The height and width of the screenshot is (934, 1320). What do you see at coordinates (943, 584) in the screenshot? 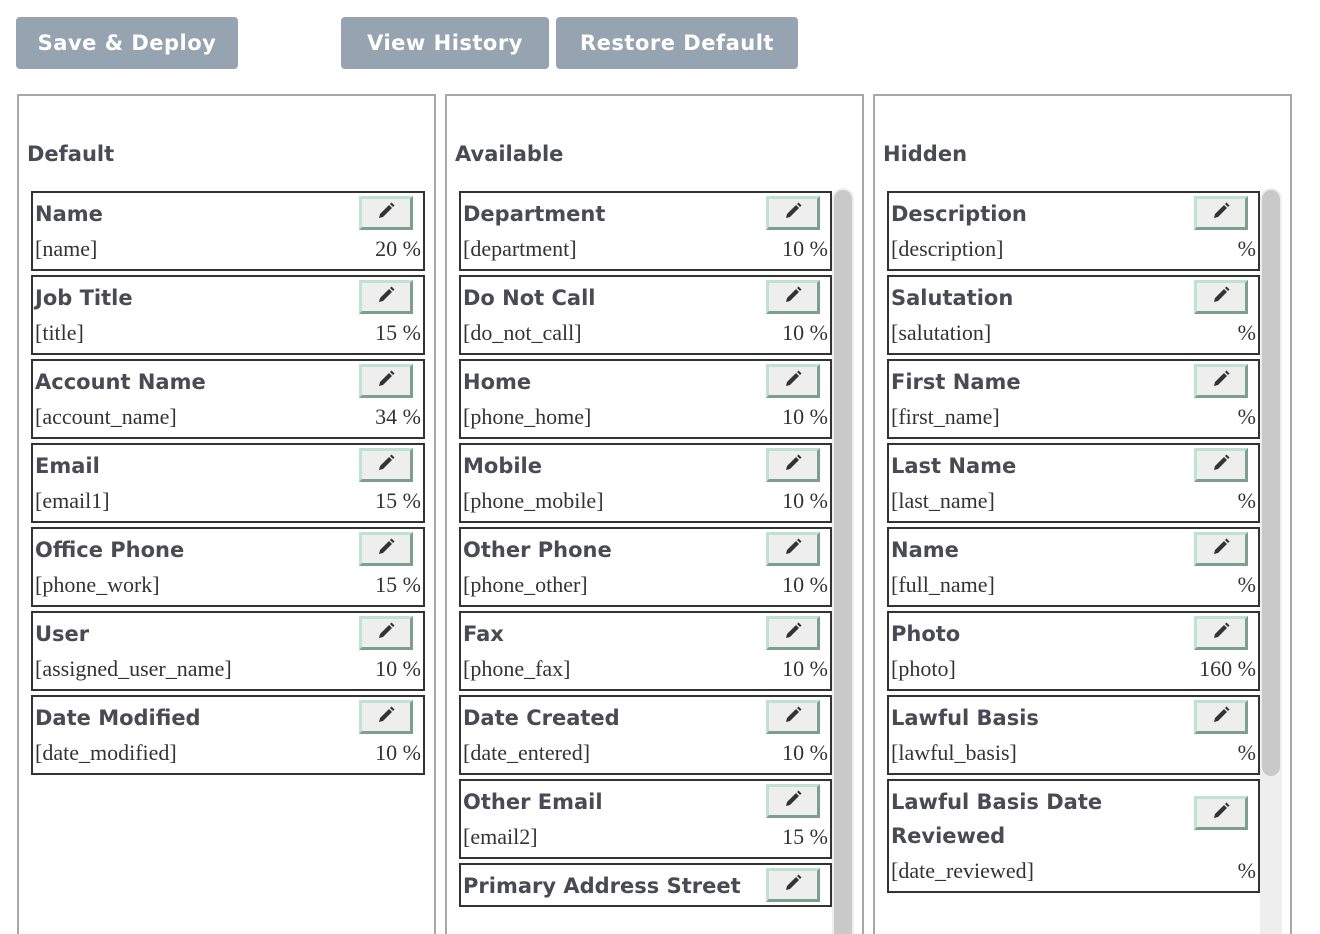
I see `field-name: [full_name]` at bounding box center [943, 584].